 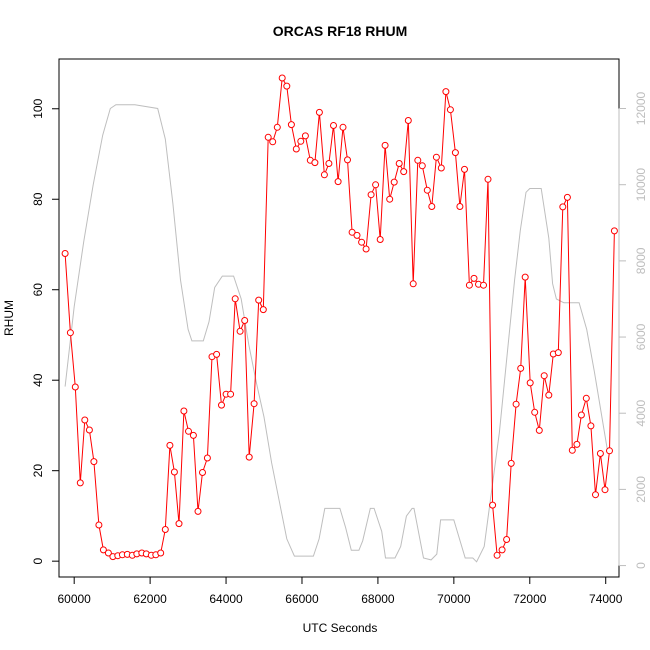 What do you see at coordinates (641, 565) in the screenshot?
I see `y2-tick-label: 0` at bounding box center [641, 565].